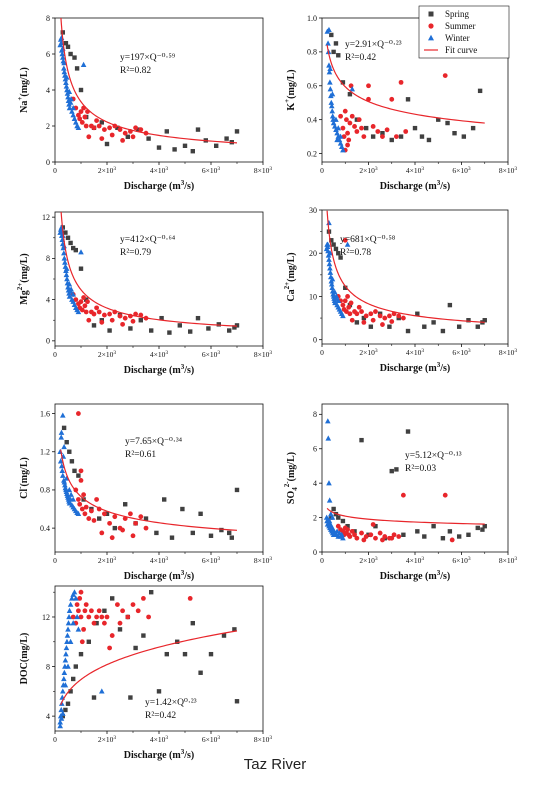 This screenshot has width=550, height=789. I want to click on r-squared: R²=0.61, so click(140, 455).